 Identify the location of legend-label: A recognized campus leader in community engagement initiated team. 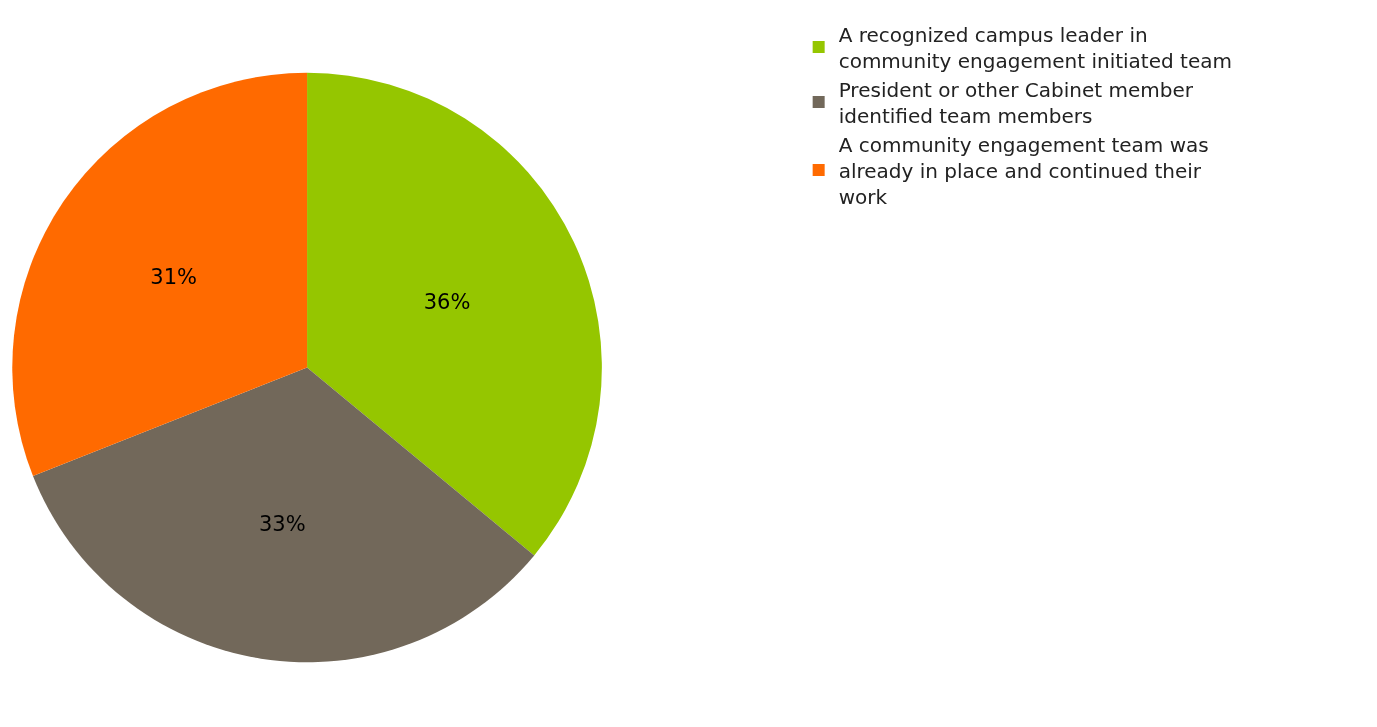
(1035, 47).